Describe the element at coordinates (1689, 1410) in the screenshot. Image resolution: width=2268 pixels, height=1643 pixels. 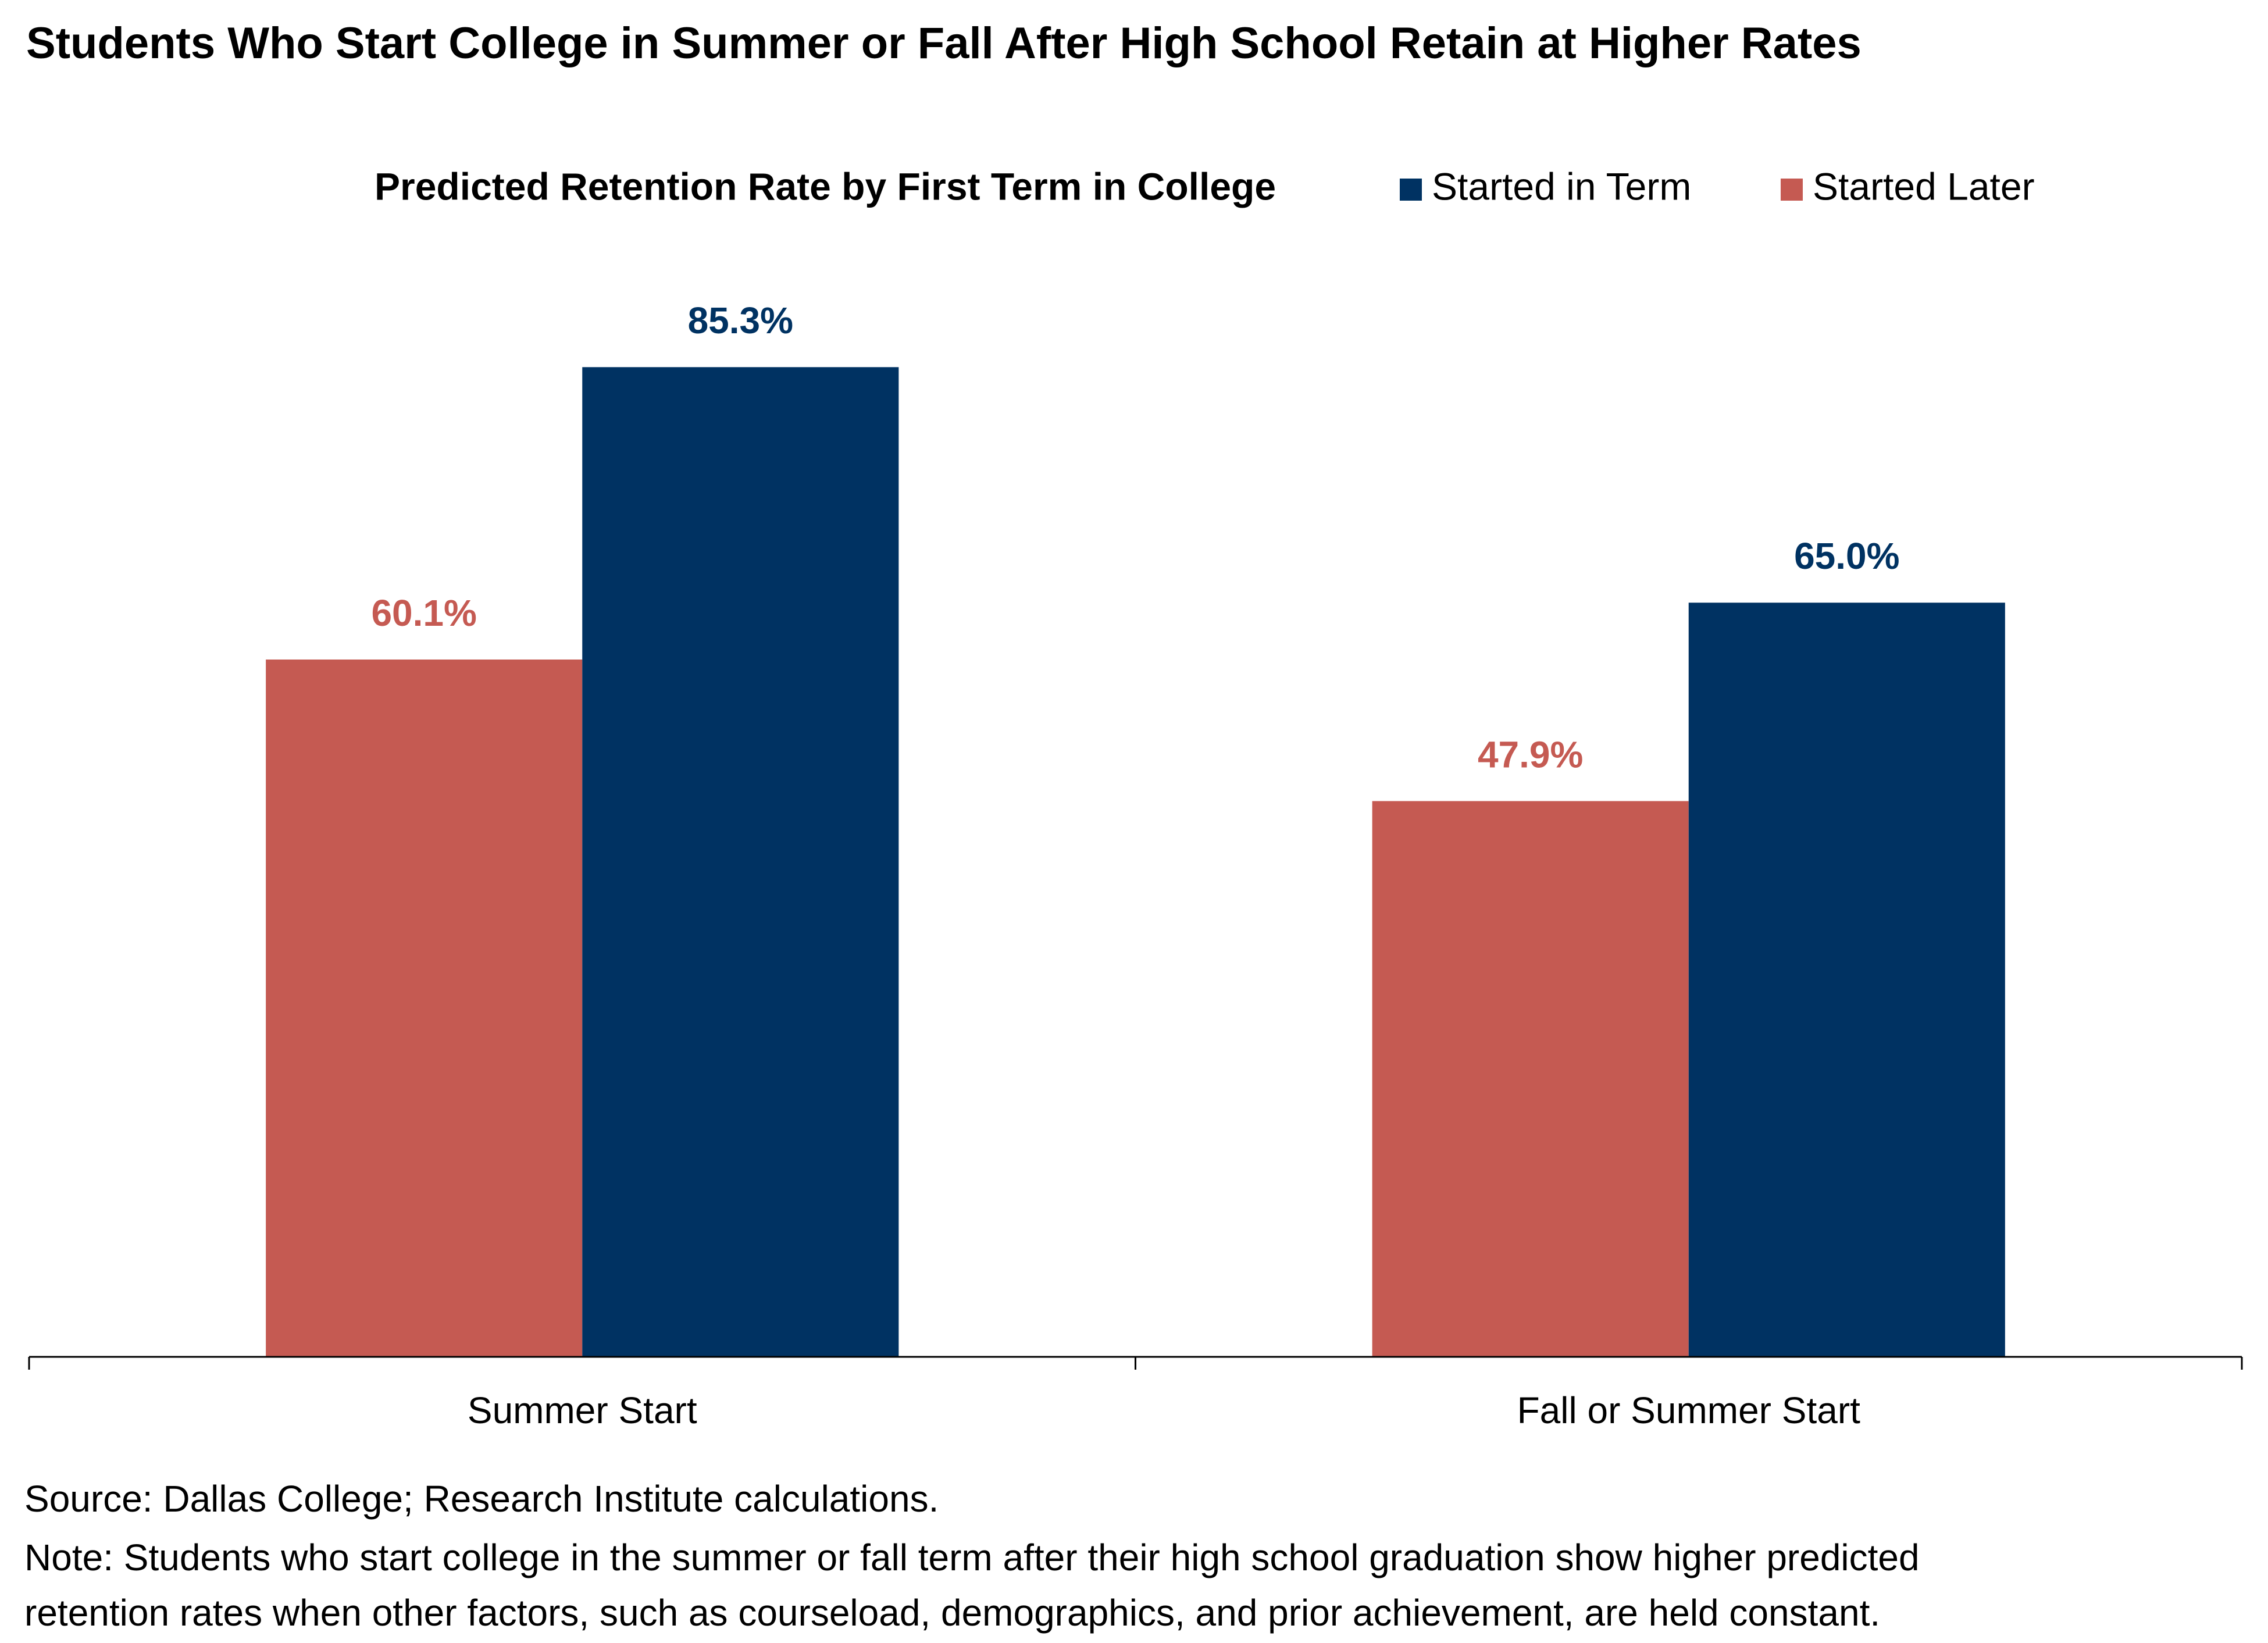
I see `x-tick-label: Fall or Summer Start` at that location.